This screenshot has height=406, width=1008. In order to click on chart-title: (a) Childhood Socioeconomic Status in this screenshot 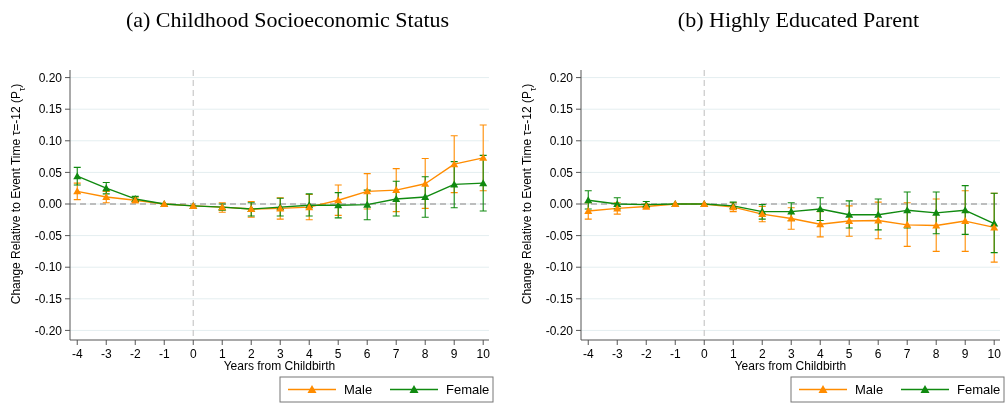, I will do `click(287, 19)`.